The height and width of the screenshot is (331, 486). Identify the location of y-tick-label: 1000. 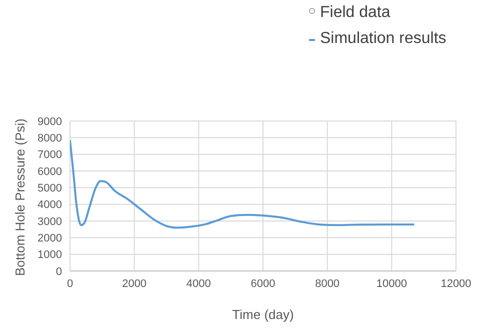
(50, 255).